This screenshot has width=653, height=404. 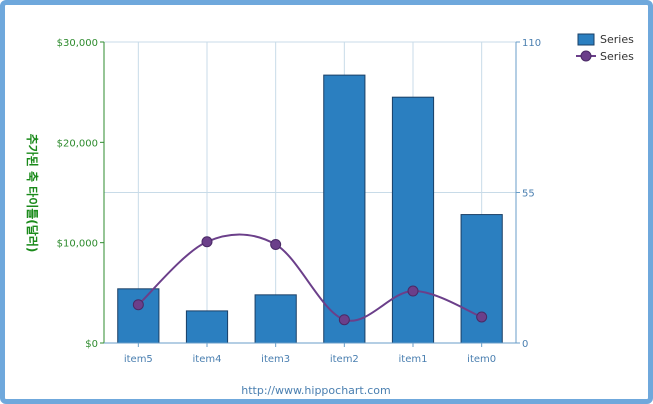 I want to click on y-axis-title: 추가된 축 타이틀(달러), so click(x=32, y=193).